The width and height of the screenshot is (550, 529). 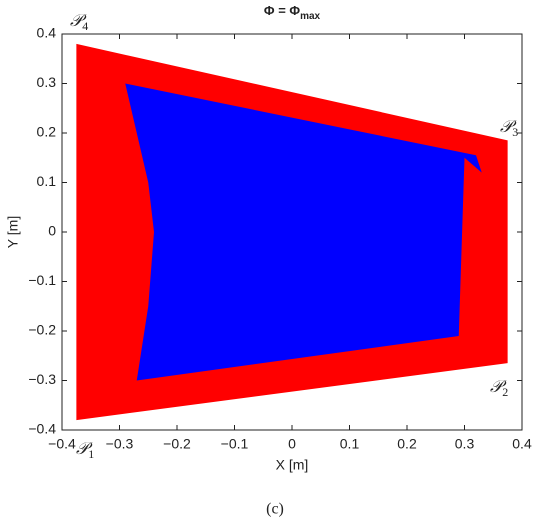 I want to click on y-tick-label: −0.3, so click(x=42, y=379).